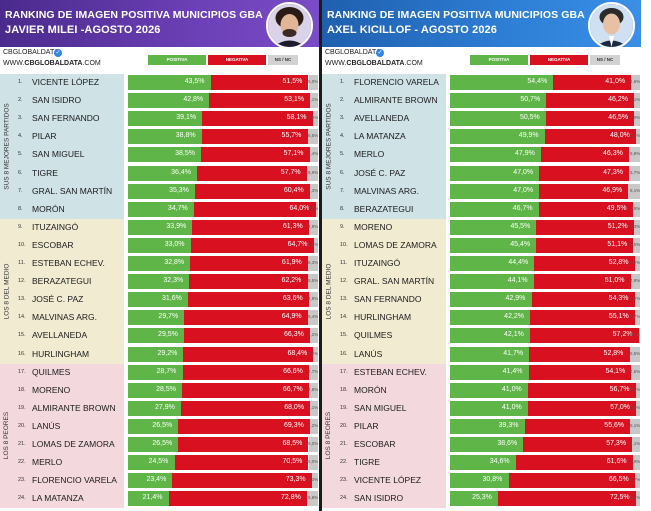 Image resolution: width=651 pixels, height=511 pixels. I want to click on positive-value-label: 47,9%, so click(525, 154).